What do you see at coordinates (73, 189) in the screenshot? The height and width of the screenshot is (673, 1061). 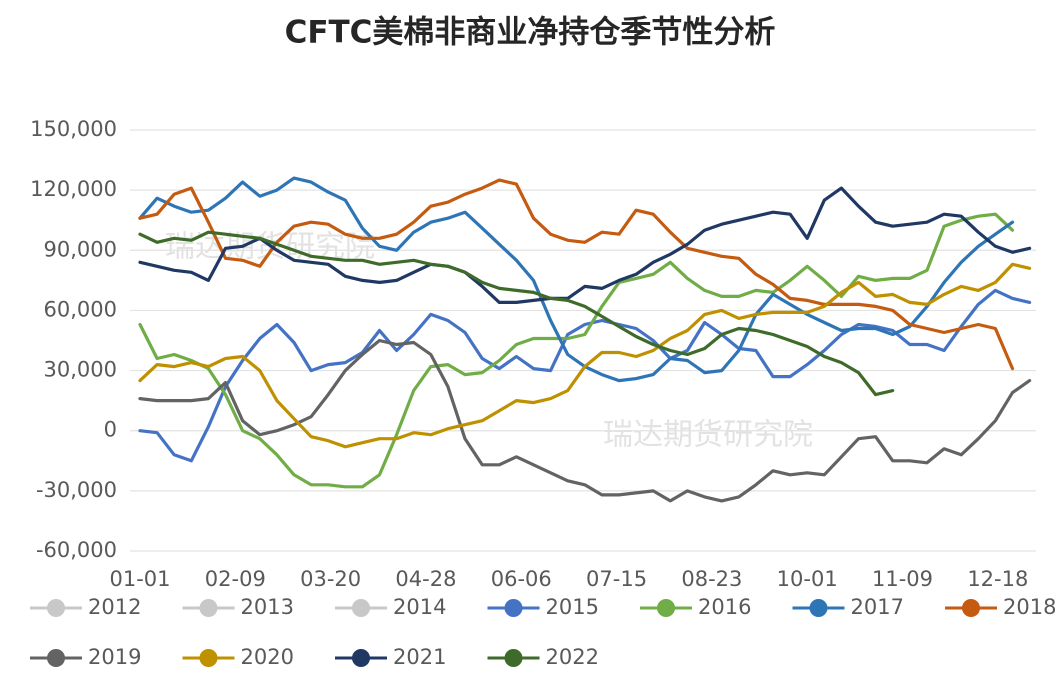 I see `y-tick-label: 120,000` at bounding box center [73, 189].